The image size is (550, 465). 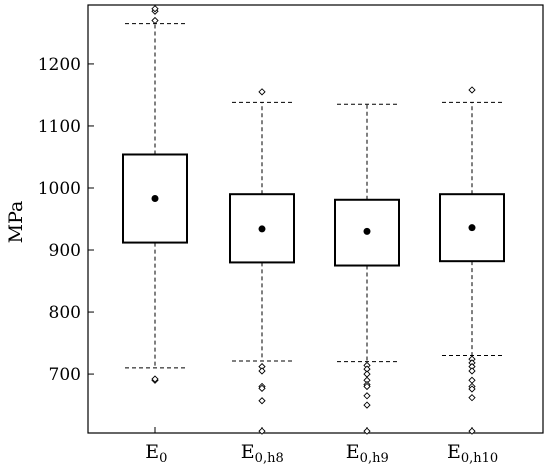 I want to click on x-tick-label: E0,h9, so click(x=367, y=453).